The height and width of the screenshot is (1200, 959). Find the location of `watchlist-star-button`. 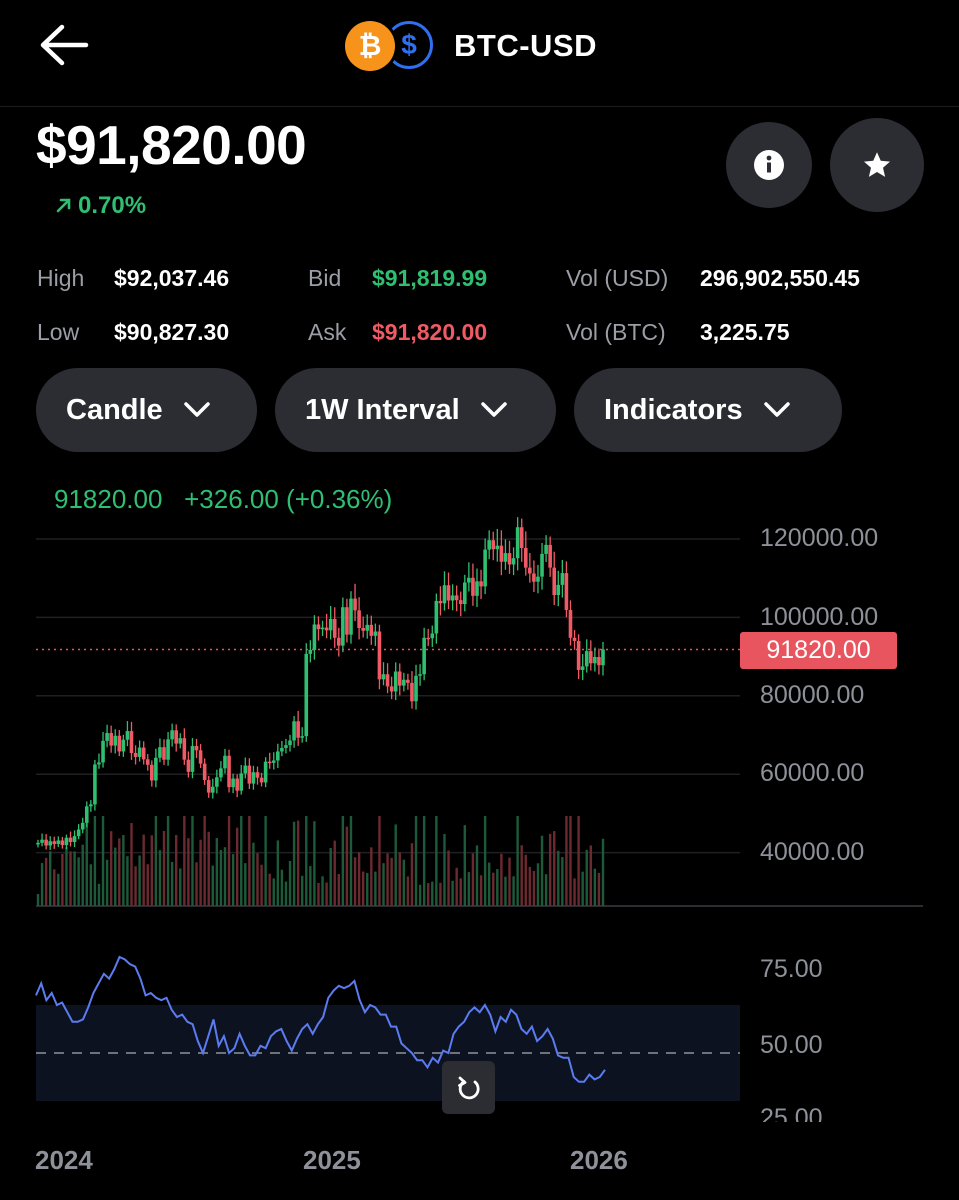

watchlist-star-button is located at coordinates (877, 165).